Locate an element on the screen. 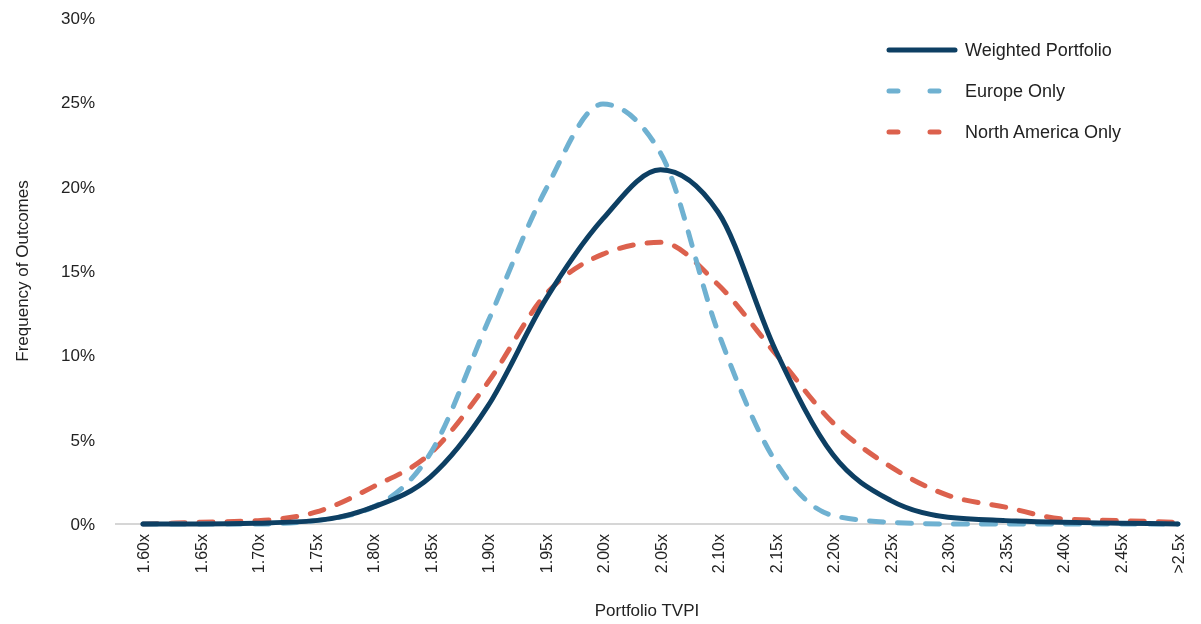 The height and width of the screenshot is (624, 1201). y-tick-label: 20% is located at coordinates (77, 187).